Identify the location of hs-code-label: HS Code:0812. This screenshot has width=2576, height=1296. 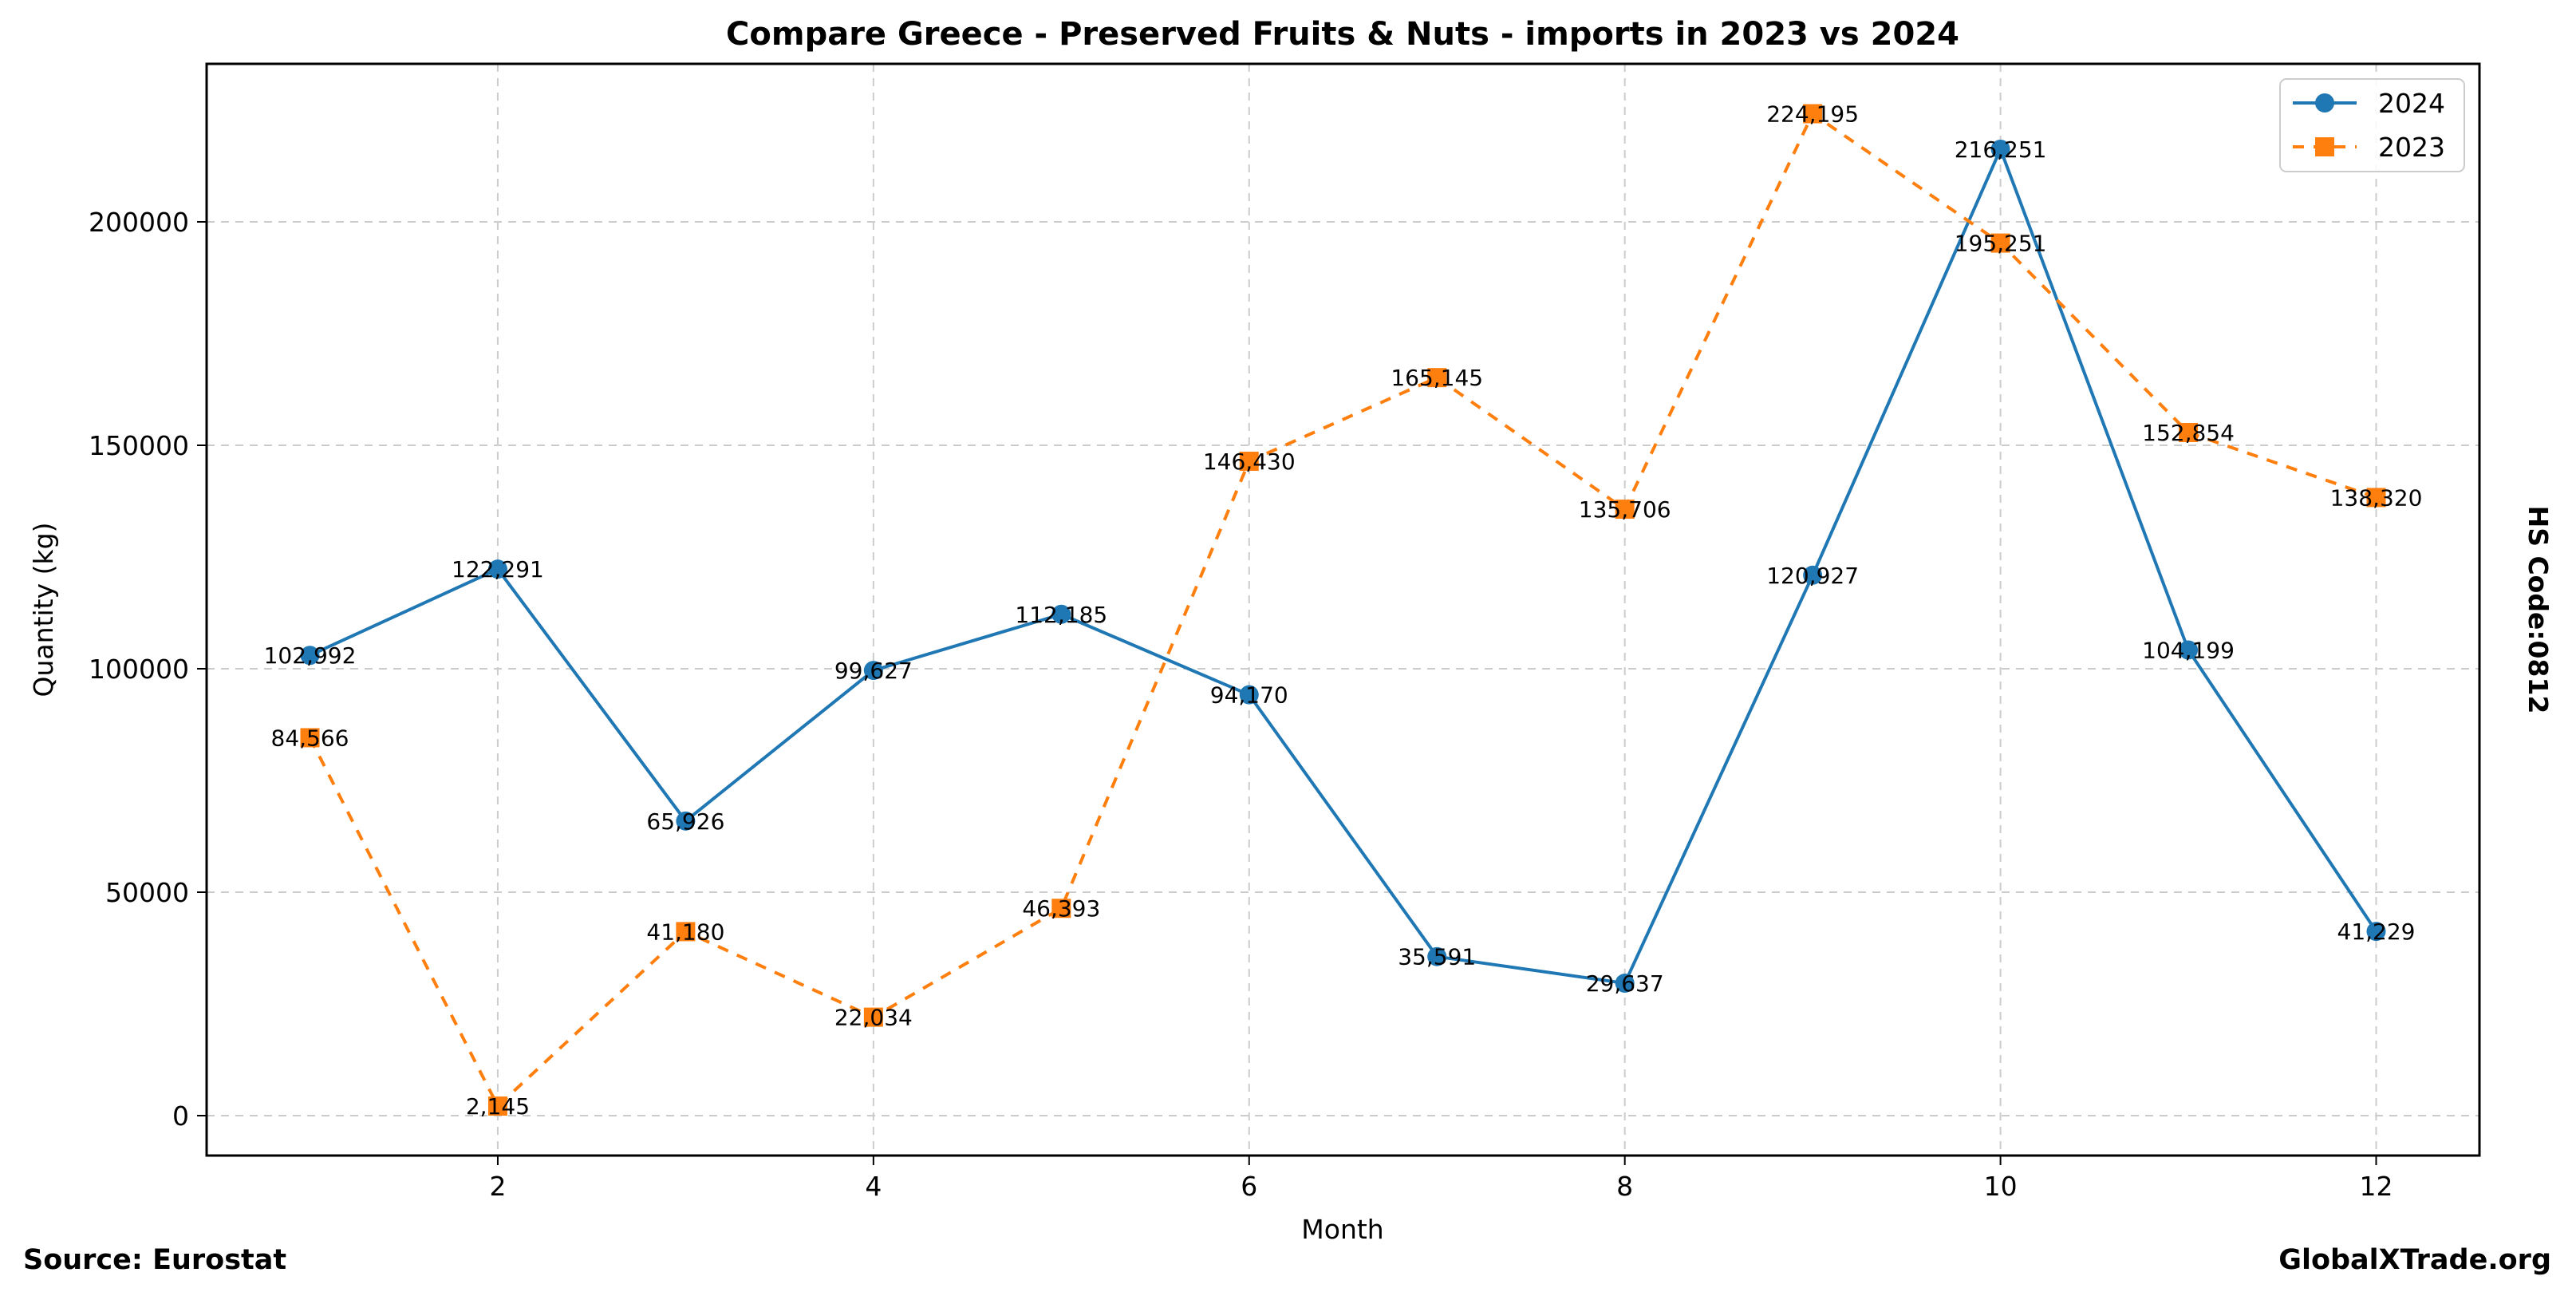
(2539, 610).